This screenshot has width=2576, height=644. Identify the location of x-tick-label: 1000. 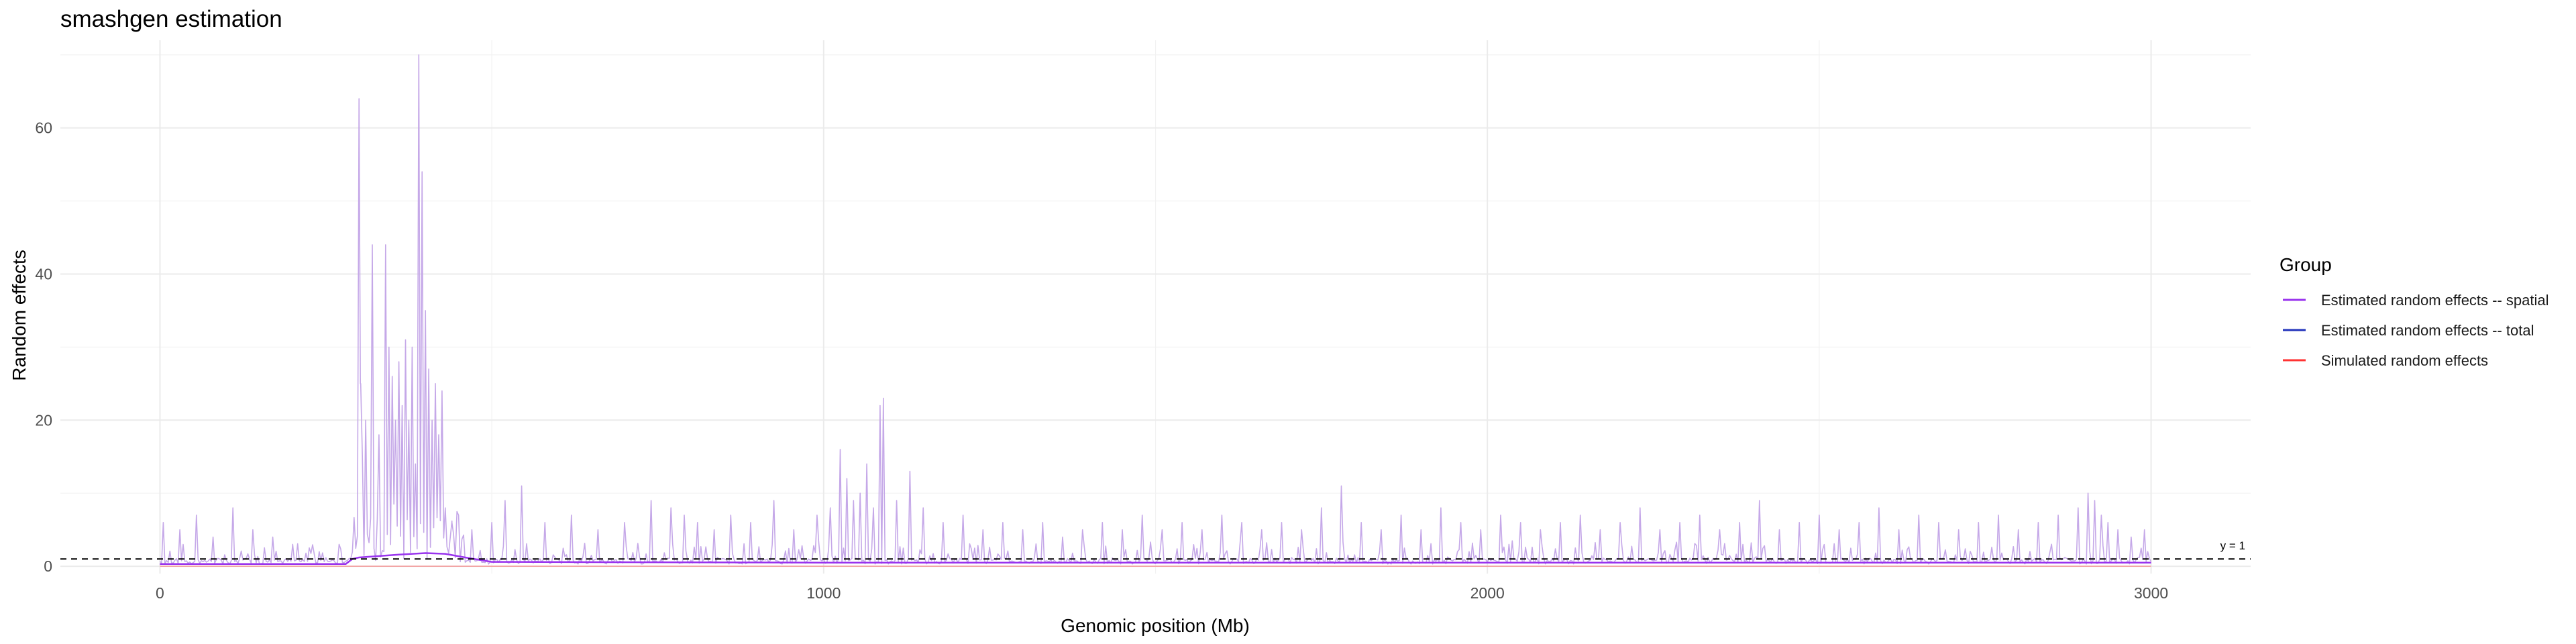
(823, 593).